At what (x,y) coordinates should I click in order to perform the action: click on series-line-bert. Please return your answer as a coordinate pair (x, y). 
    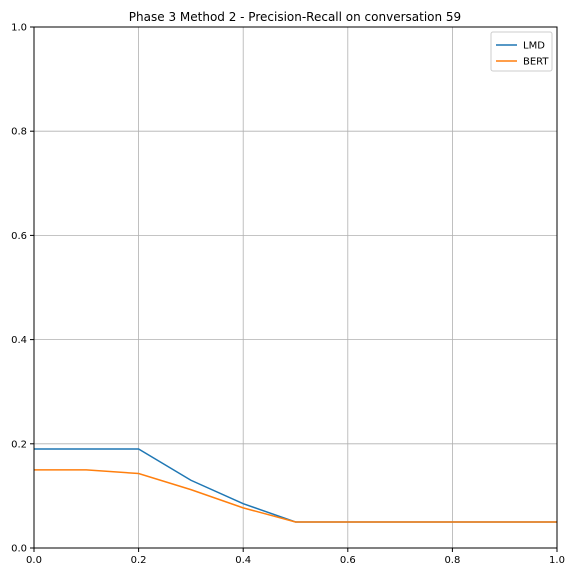
    Looking at the image, I should click on (295, 496).